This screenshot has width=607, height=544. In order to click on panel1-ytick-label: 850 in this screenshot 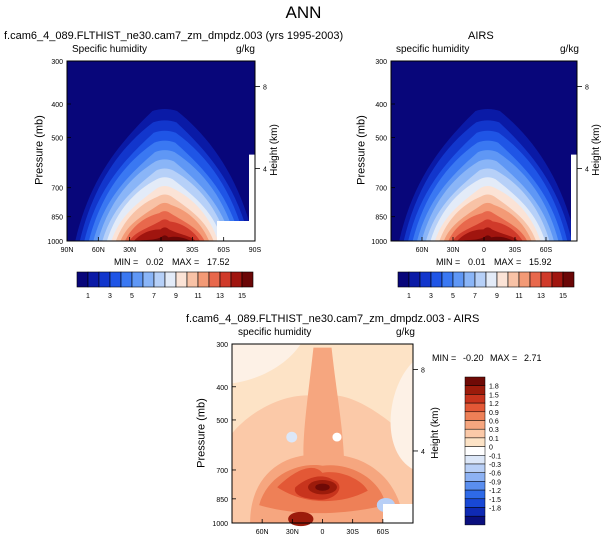, I will do `click(57, 218)`.